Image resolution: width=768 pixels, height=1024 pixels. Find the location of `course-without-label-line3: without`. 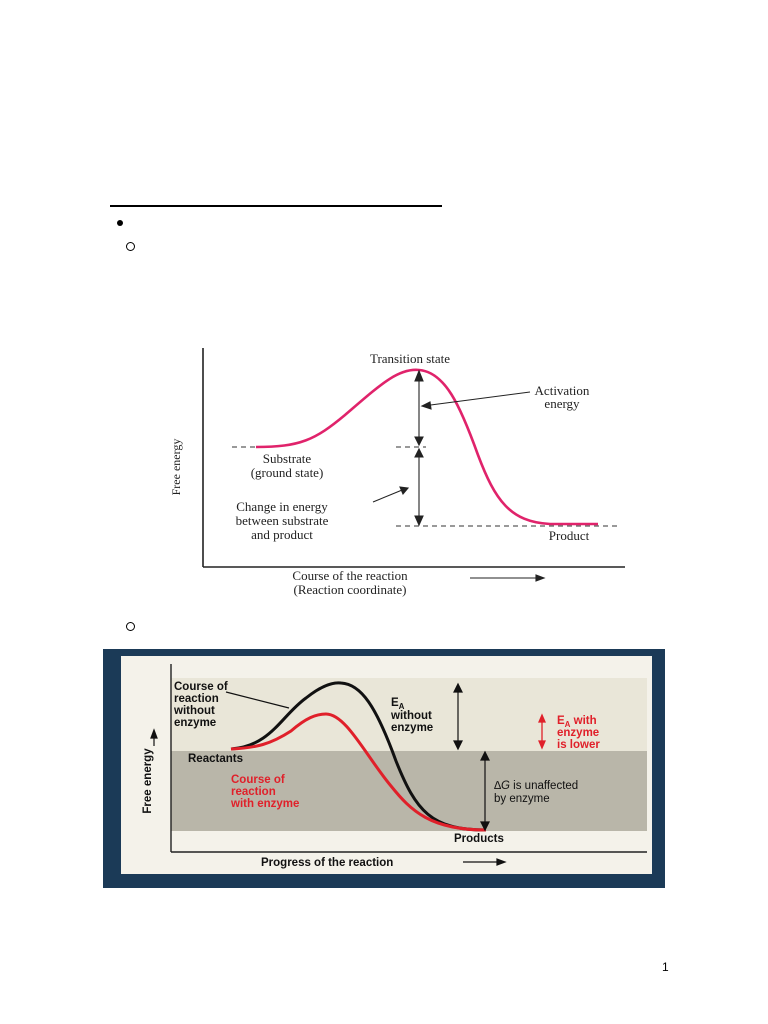

course-without-label-line3: without is located at coordinates (194, 711).